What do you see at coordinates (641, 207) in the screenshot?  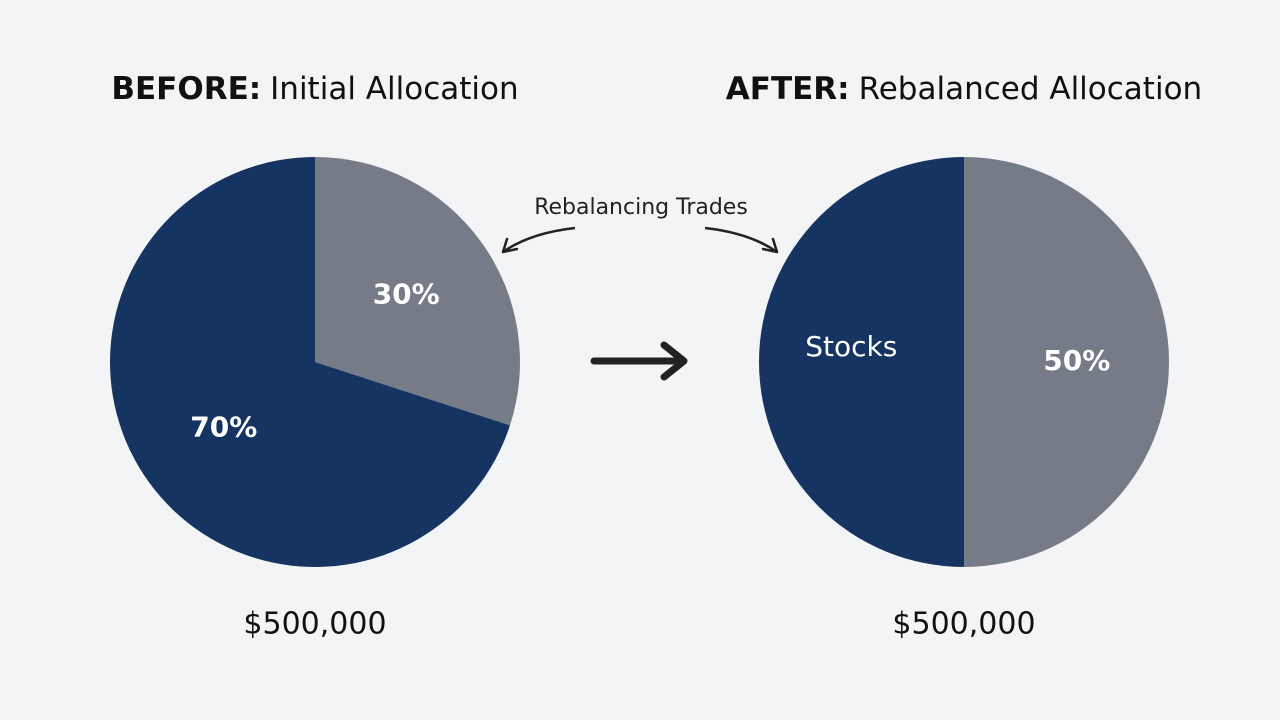 I see `annotation: Rebalancing Trades` at bounding box center [641, 207].